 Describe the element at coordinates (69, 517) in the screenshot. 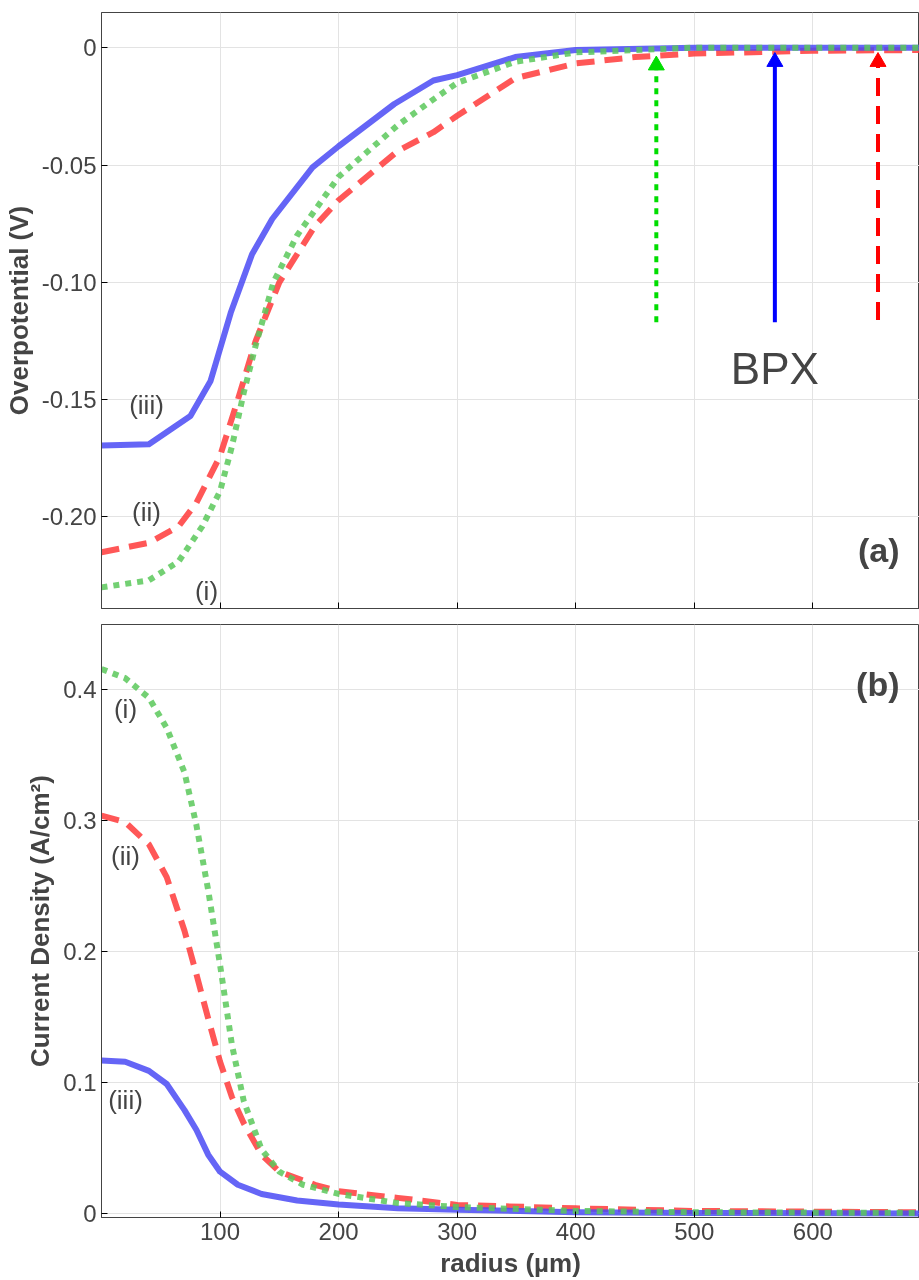

I see `y-tick-label: -0.20` at that location.